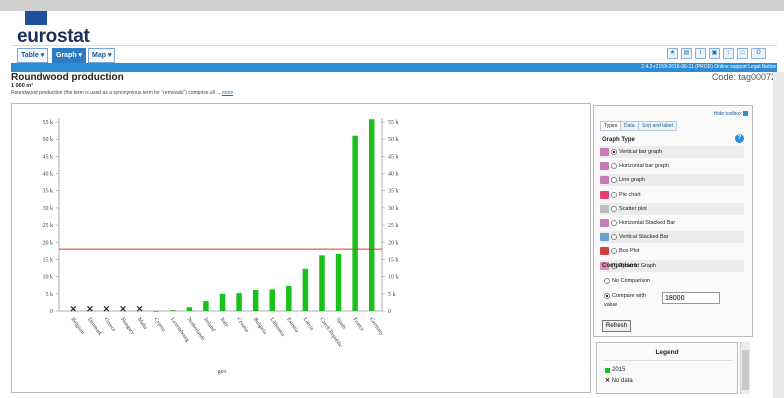  Describe the element at coordinates (629, 251) in the screenshot. I see `graph-type-label: Box Plot` at that location.